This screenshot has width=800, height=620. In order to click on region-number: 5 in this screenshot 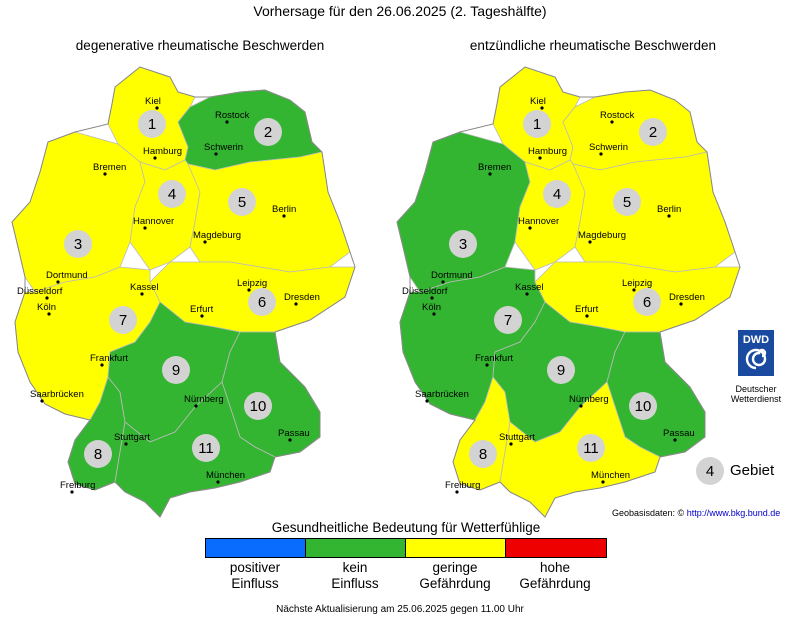, I will do `click(627, 202)`.